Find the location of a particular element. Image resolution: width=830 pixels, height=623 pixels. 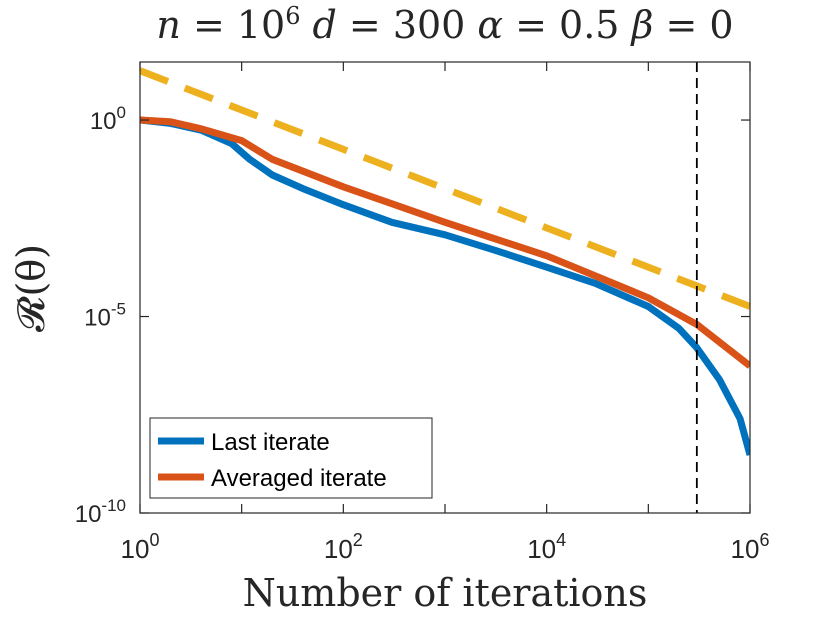

title-alpha-label: α is located at coordinates (490, 25).